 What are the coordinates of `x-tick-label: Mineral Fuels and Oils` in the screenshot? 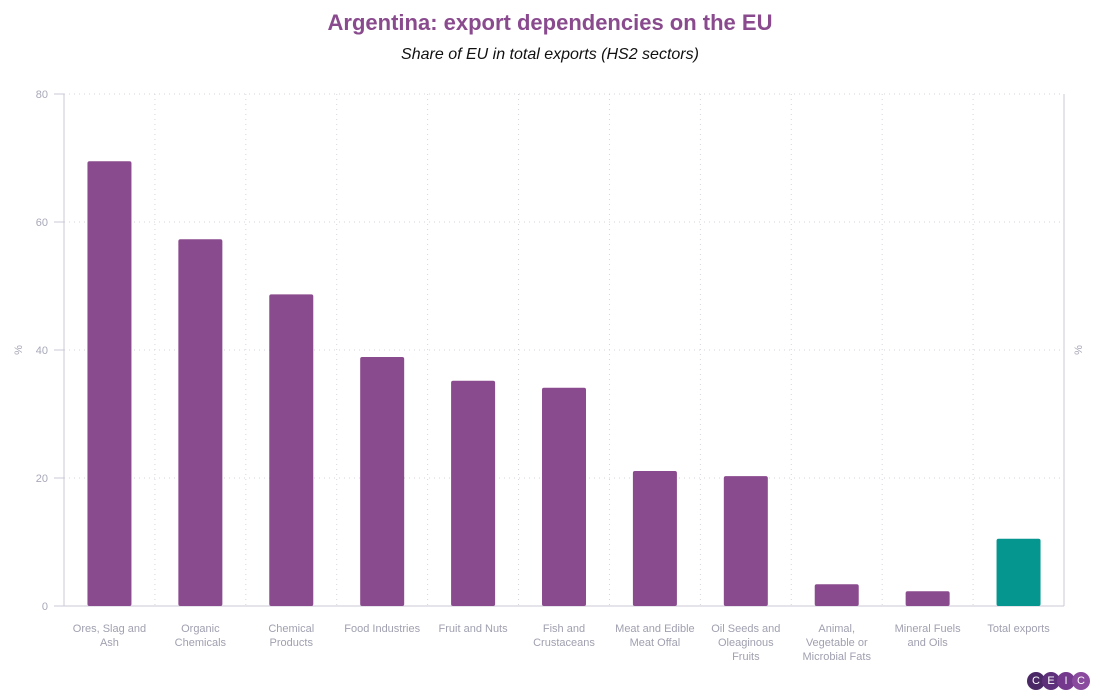 It's located at (928, 636).